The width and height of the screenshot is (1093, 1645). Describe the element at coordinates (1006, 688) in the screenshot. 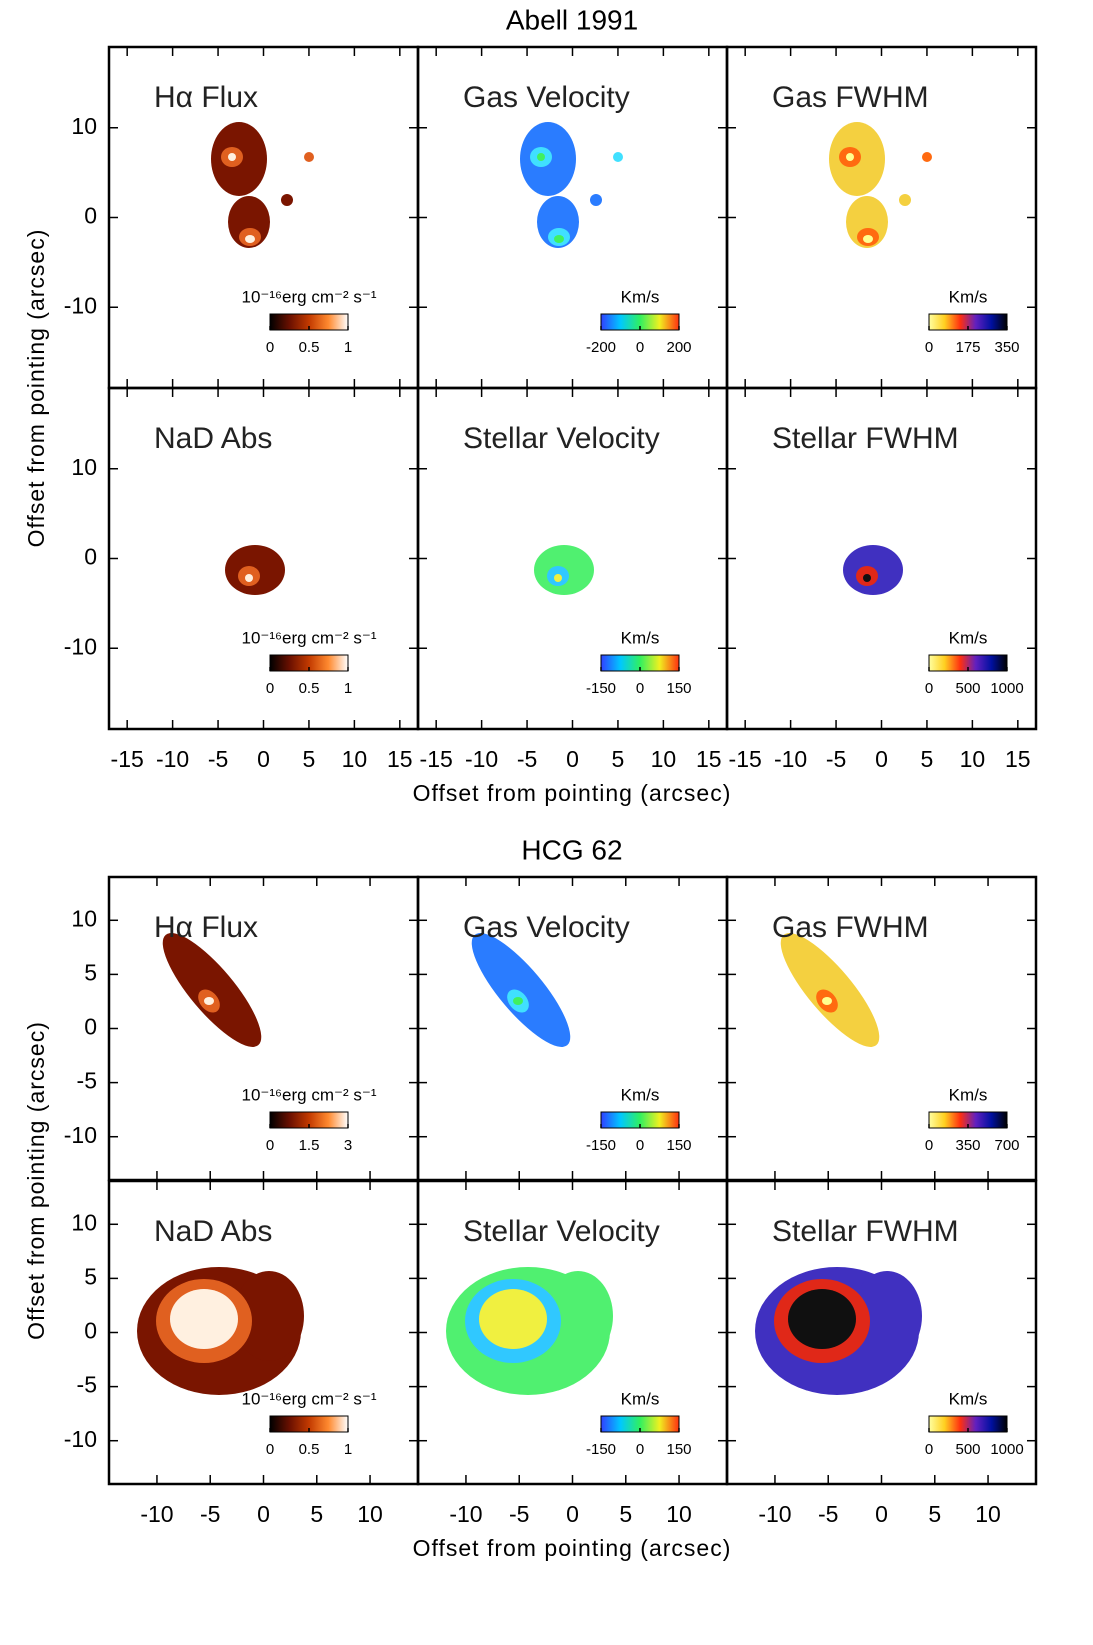

I see `colorbar-tick-label: 1000` at that location.